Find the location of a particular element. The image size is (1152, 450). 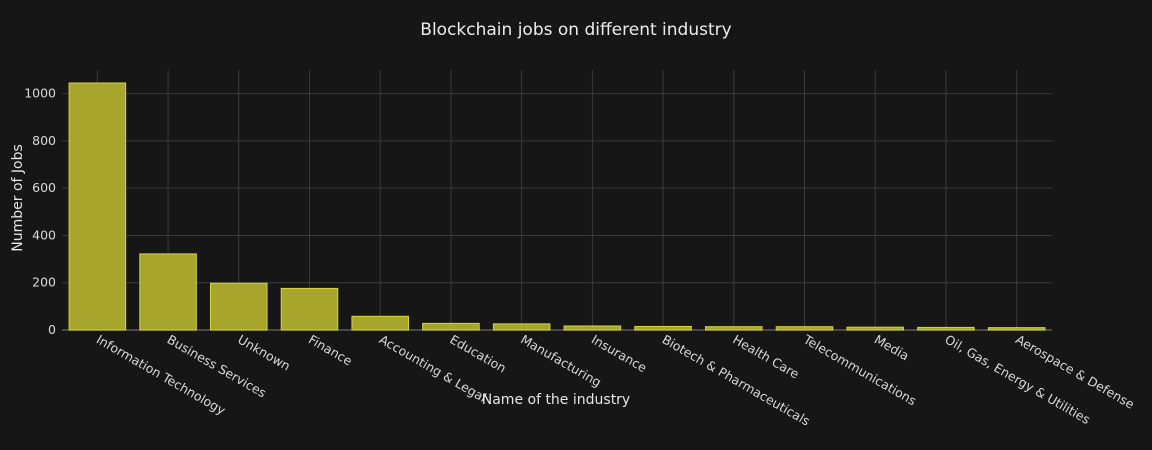

y-tick-label: 600 is located at coordinates (44, 187).